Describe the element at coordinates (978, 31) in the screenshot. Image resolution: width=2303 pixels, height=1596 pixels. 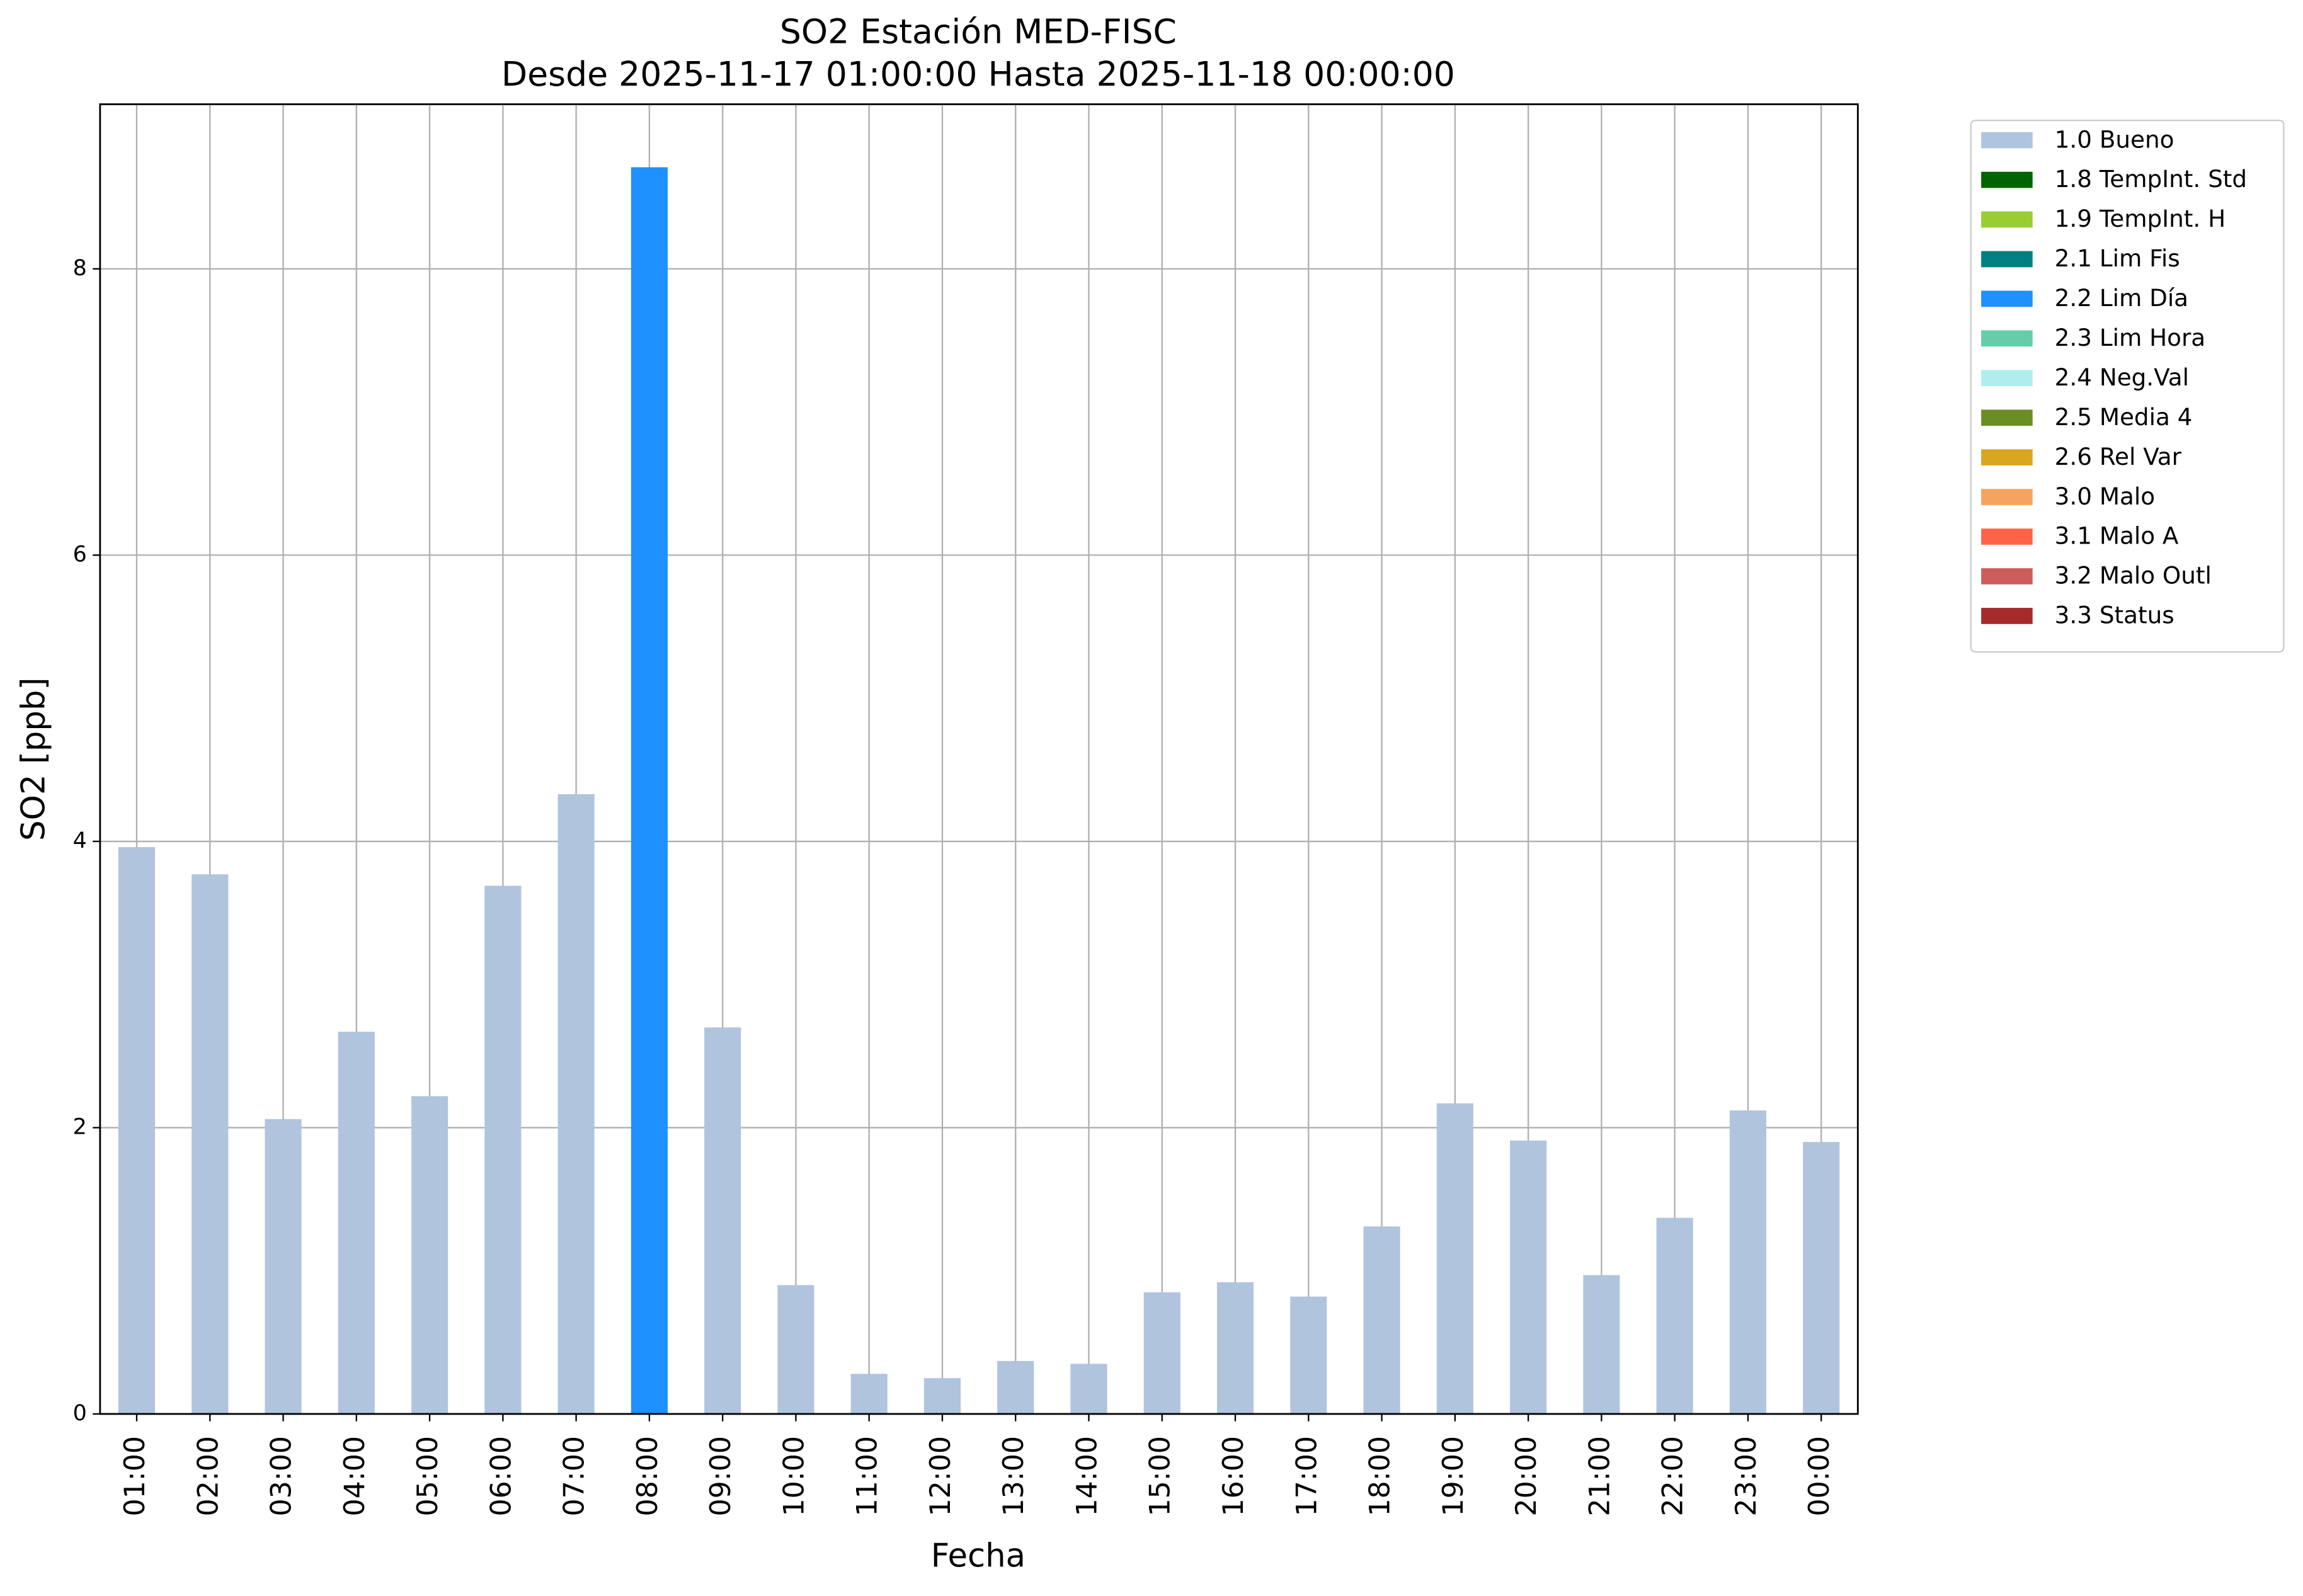
I see `chart-title: SO2 Estación MED-FISC` at that location.